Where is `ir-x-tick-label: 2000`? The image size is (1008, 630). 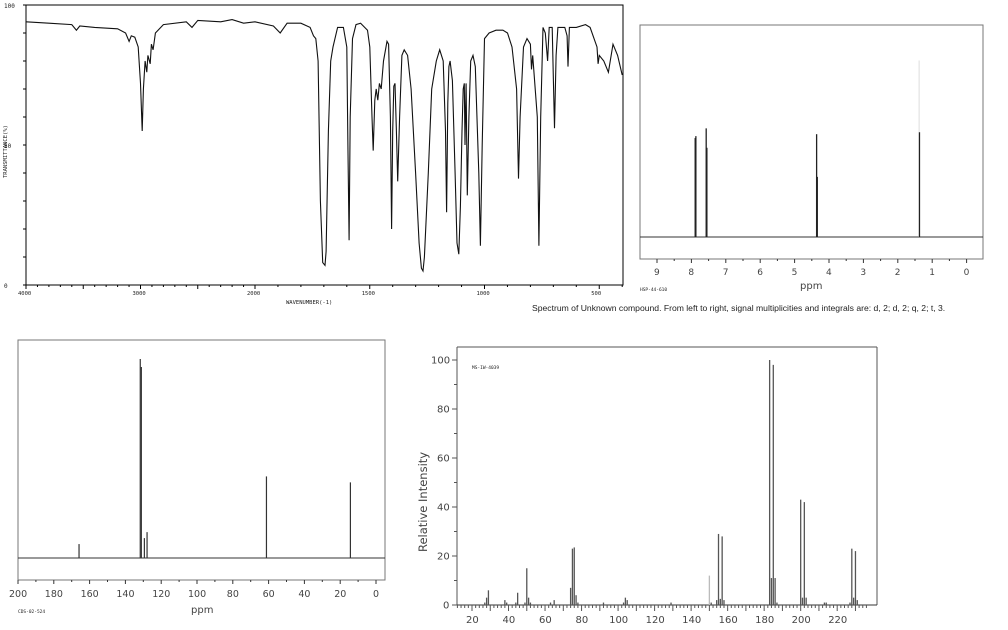
ir-x-tick-label: 2000 is located at coordinates (253, 294).